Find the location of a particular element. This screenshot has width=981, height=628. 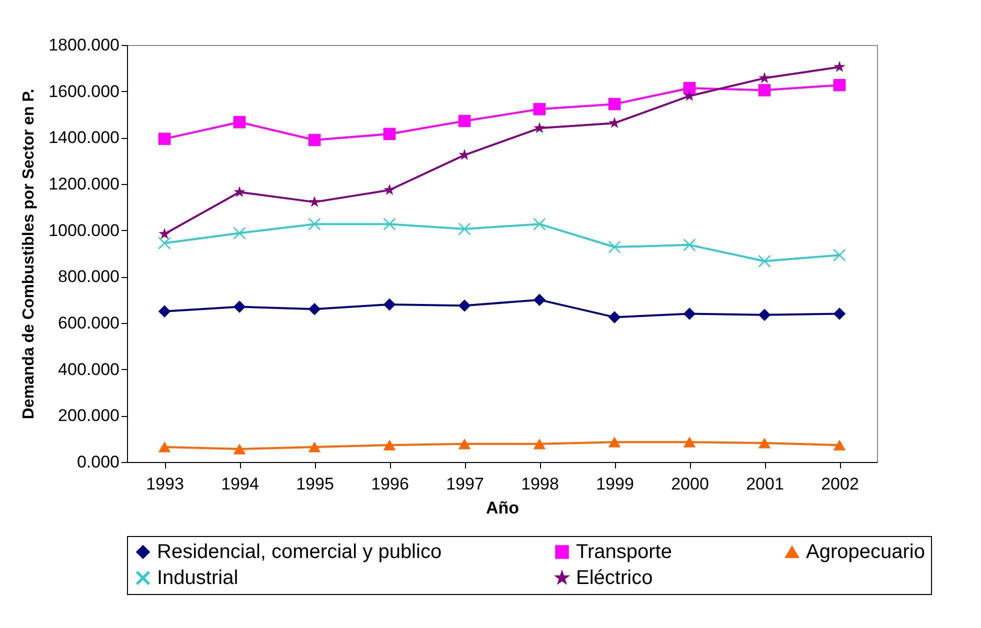

x-tick-label: 2002 is located at coordinates (840, 484).